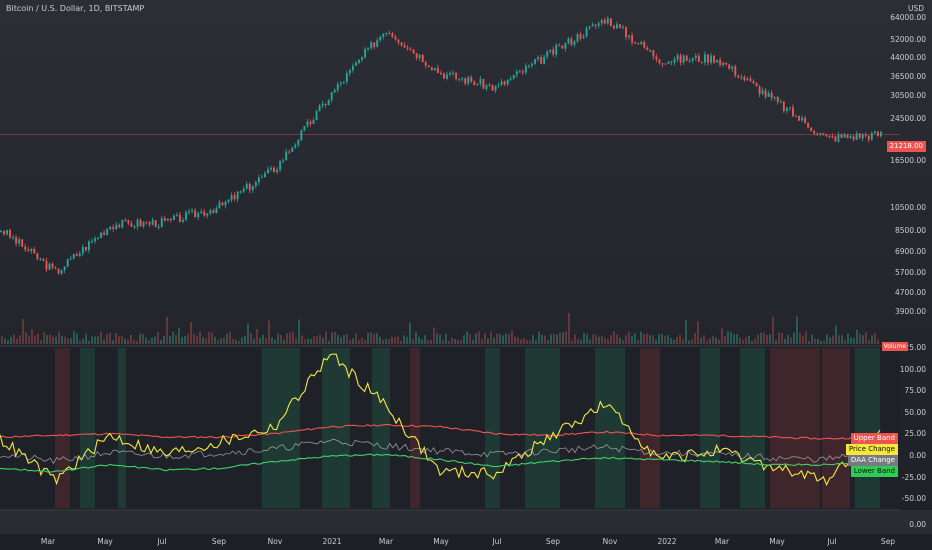 The image size is (932, 550). Describe the element at coordinates (553, 541) in the screenshot. I see `time-axis-tick: Sep` at that location.